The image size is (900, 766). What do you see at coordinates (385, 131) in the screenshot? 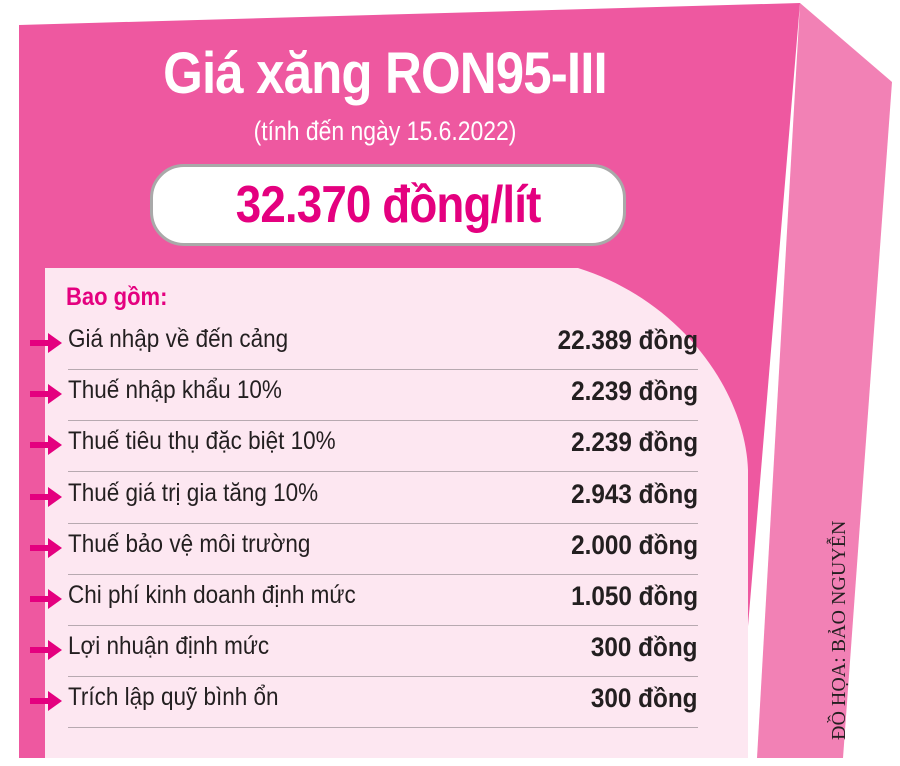
I see `date-subtitle: (tính đến ngày 15.6.2022)` at bounding box center [385, 131].